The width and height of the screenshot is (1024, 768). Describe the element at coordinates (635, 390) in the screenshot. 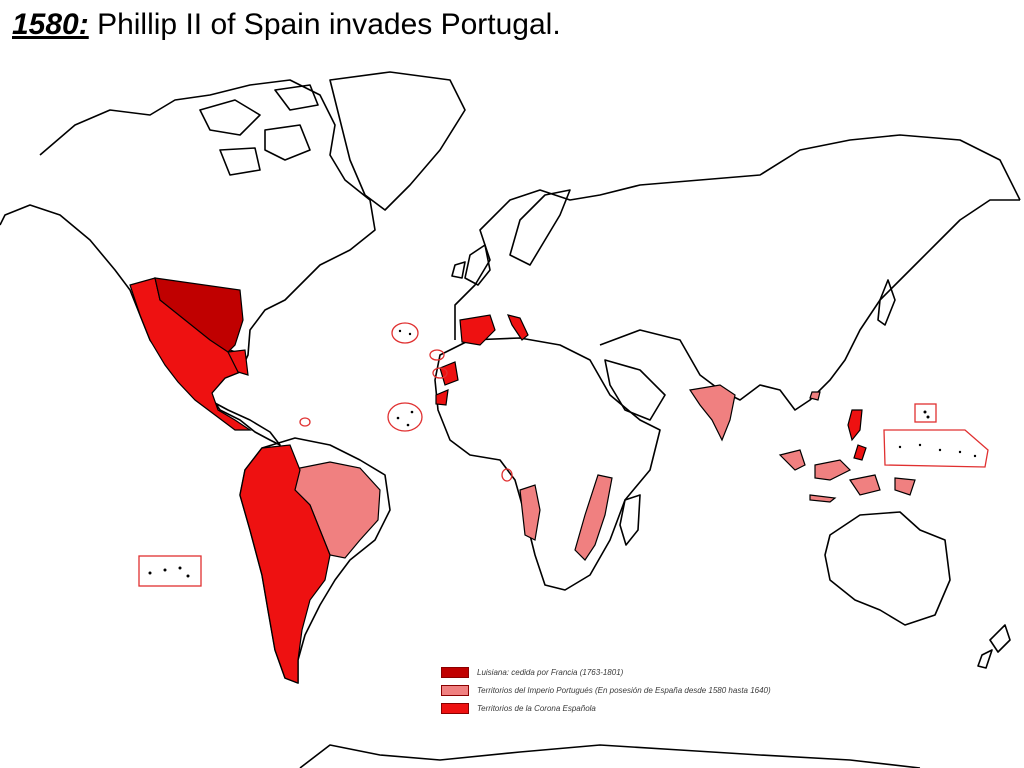

I see `arabia-outline` at that location.